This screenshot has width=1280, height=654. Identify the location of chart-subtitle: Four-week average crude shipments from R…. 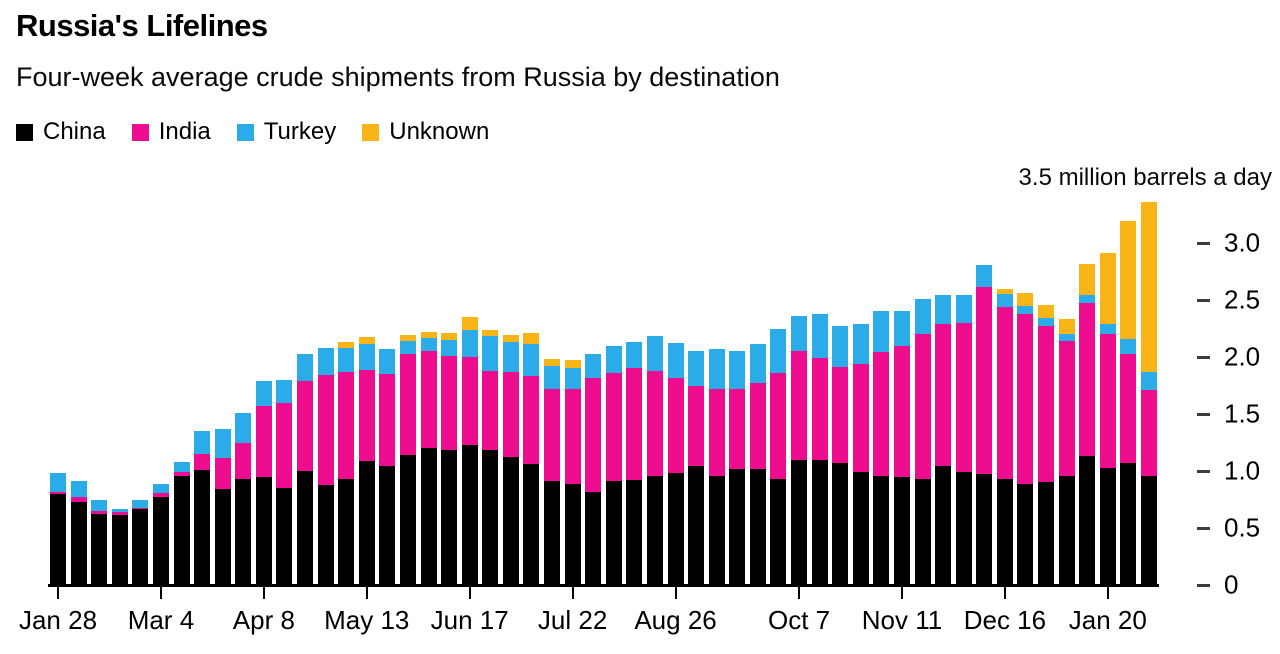
(398, 77).